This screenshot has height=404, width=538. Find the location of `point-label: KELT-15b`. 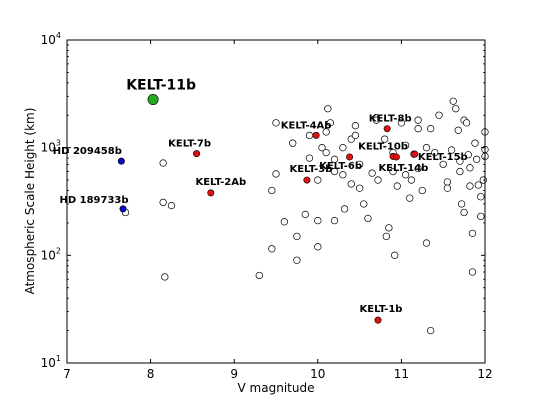

point-label: KELT-15b is located at coordinates (443, 157).